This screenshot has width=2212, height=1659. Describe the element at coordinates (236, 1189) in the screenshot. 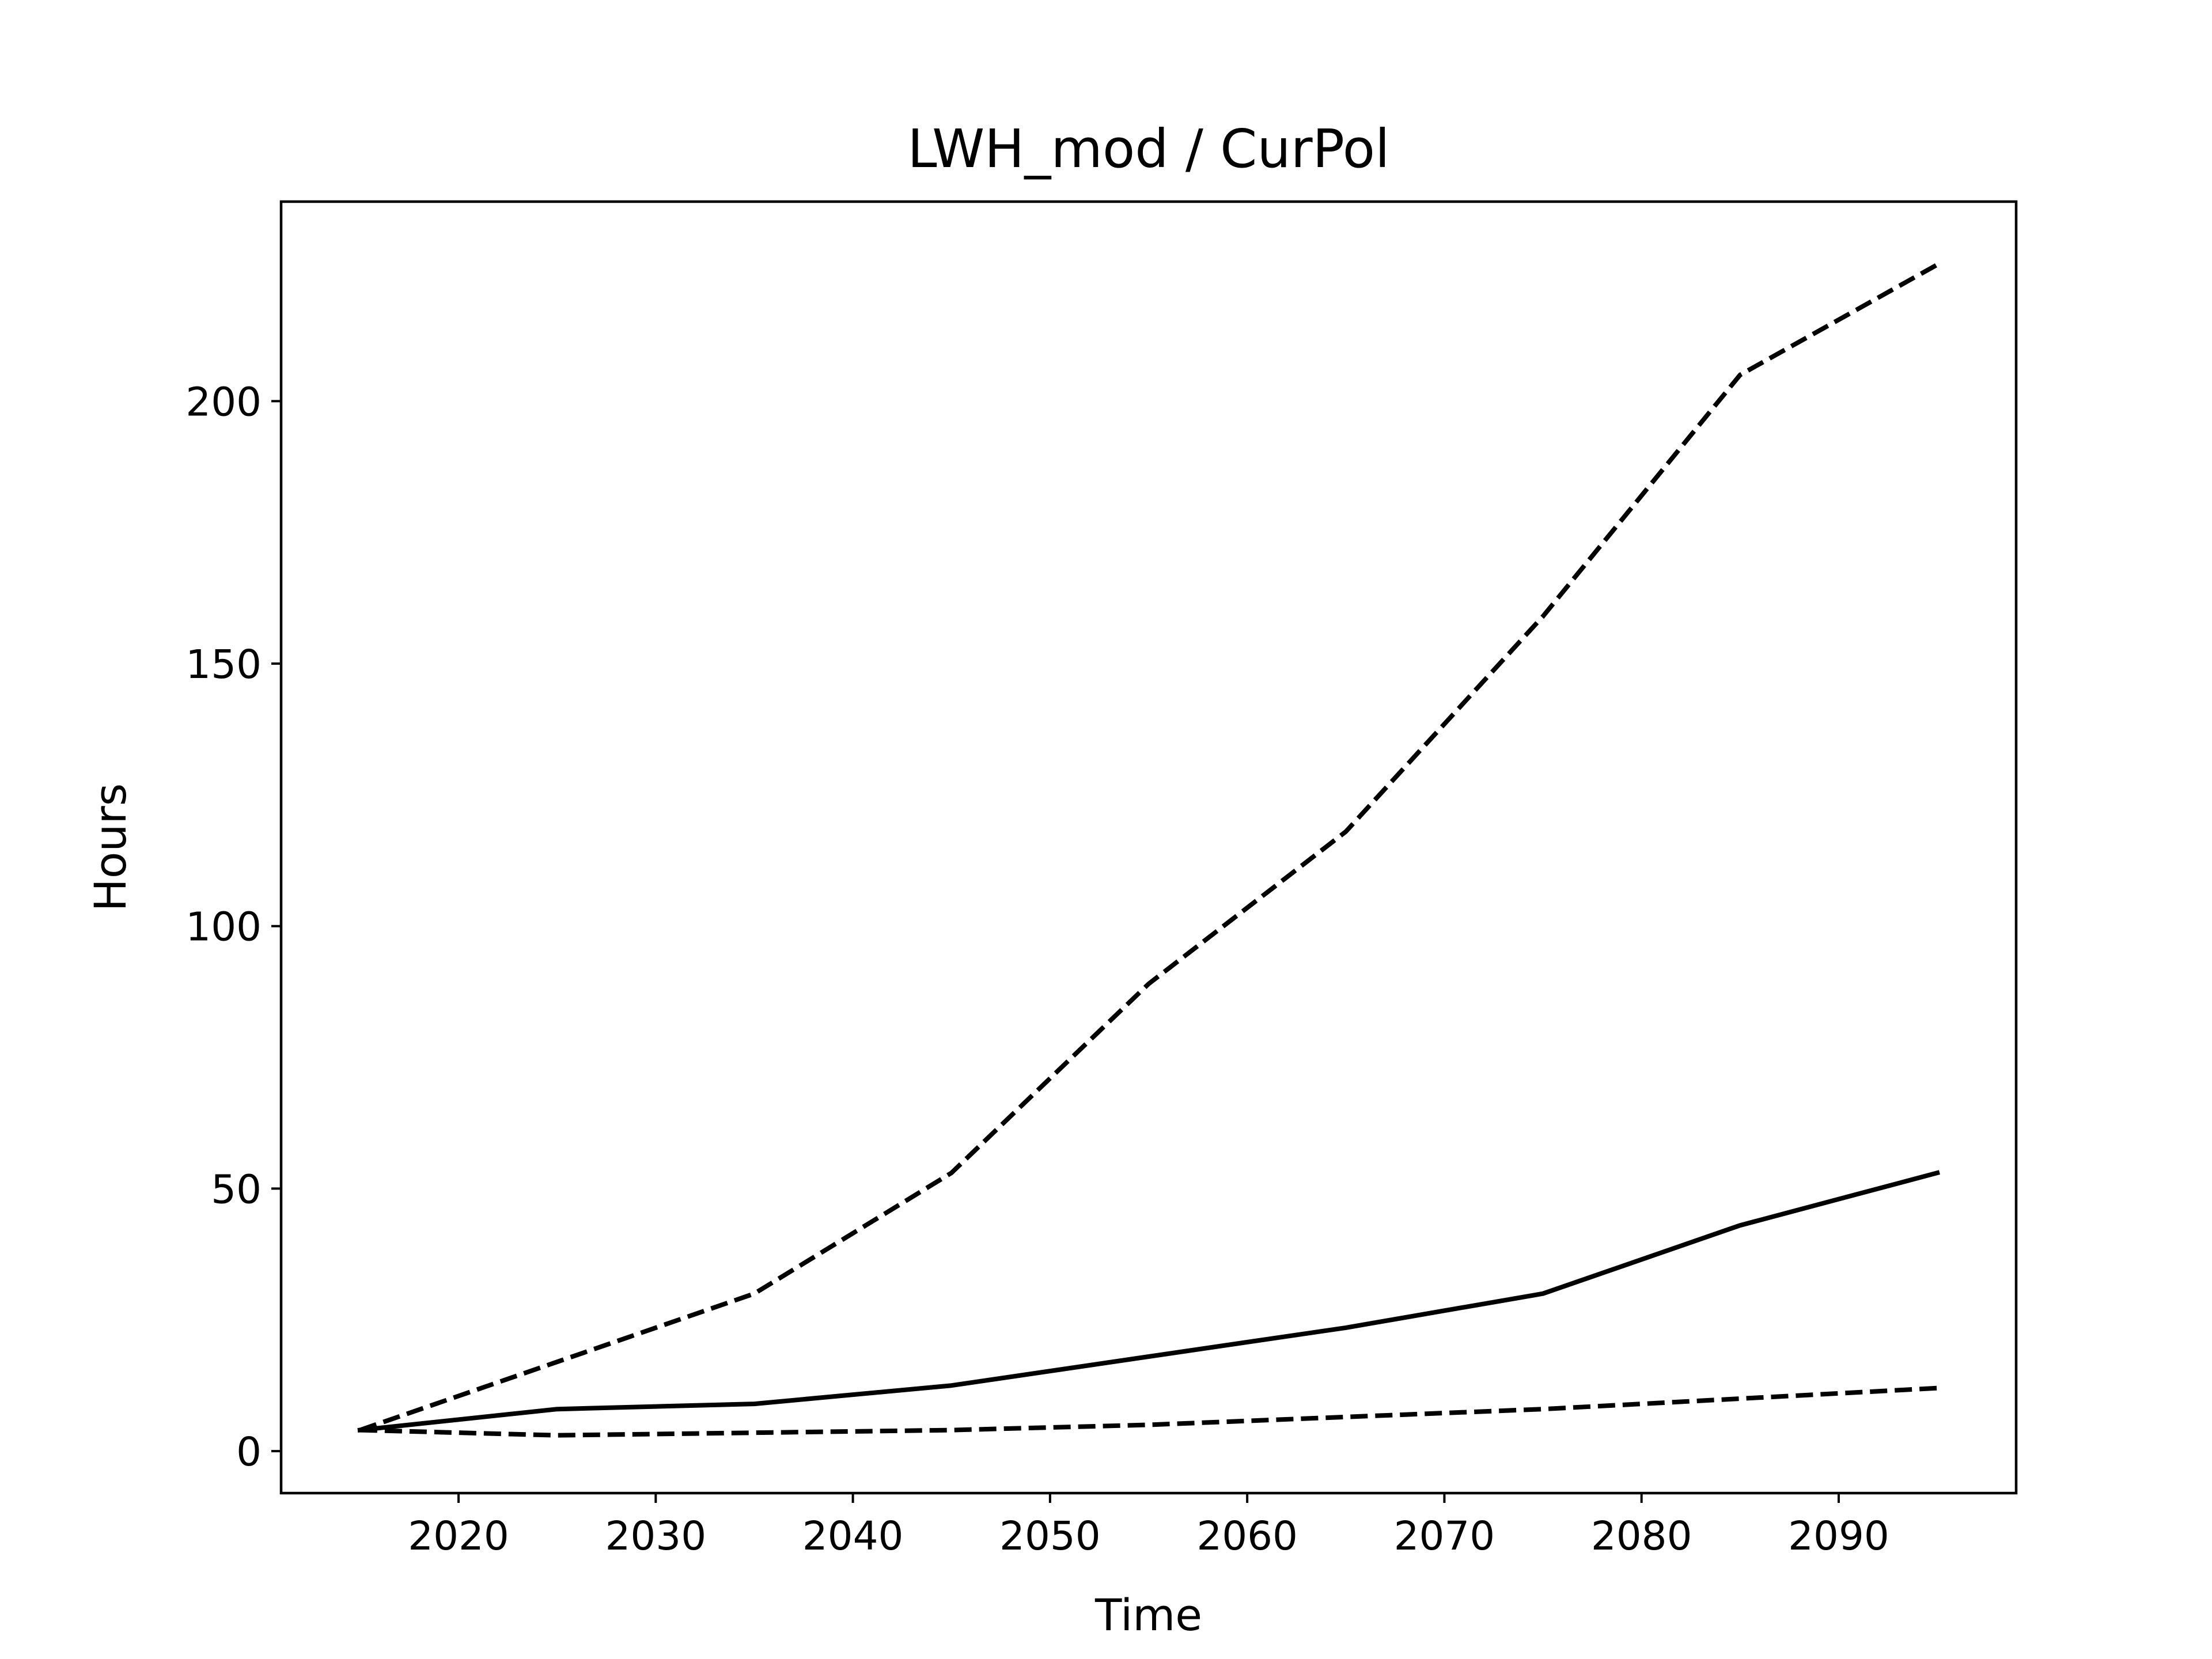

I see `y-tick-label: 50` at that location.